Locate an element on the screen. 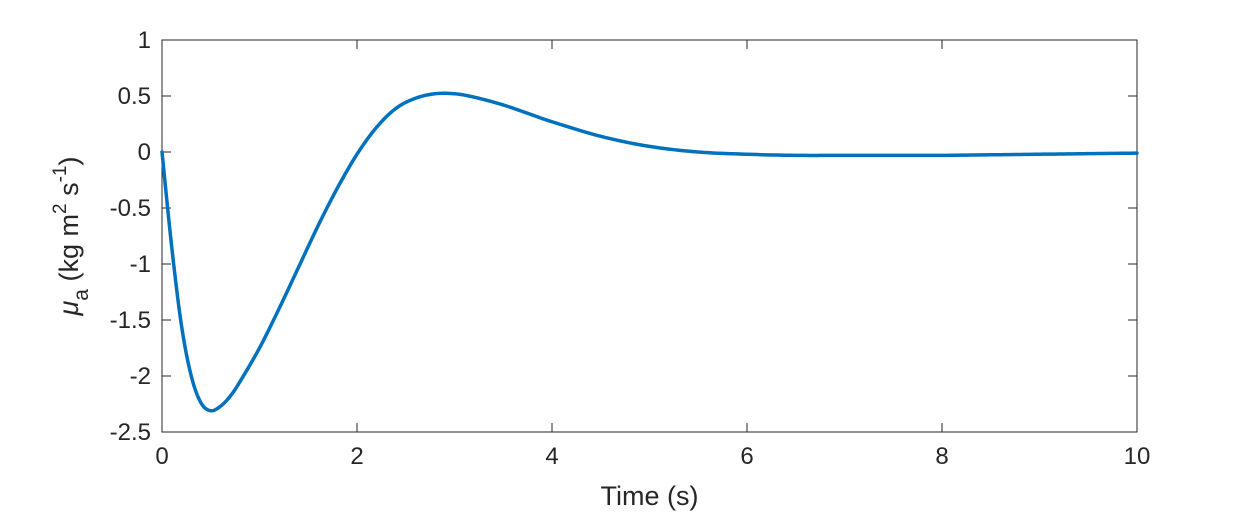 The width and height of the screenshot is (1256, 514). y-tick-label: -1 is located at coordinates (140, 264).